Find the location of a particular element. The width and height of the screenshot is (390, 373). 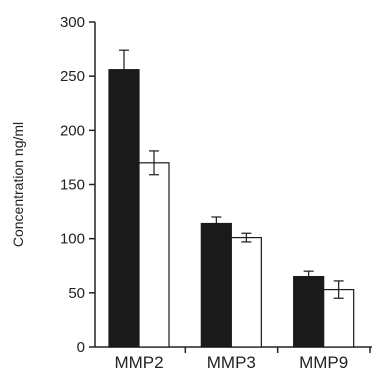

x-category-label: MMP3 is located at coordinates (231, 362).